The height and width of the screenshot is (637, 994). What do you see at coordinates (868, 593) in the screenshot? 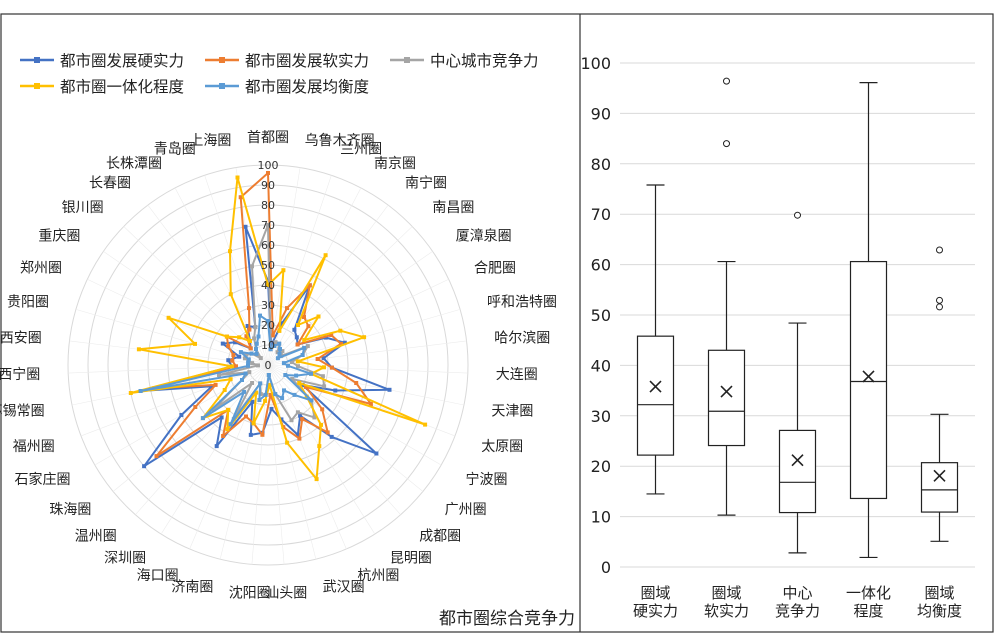
I see `box-x-label-line1: 一体化` at bounding box center [868, 593].